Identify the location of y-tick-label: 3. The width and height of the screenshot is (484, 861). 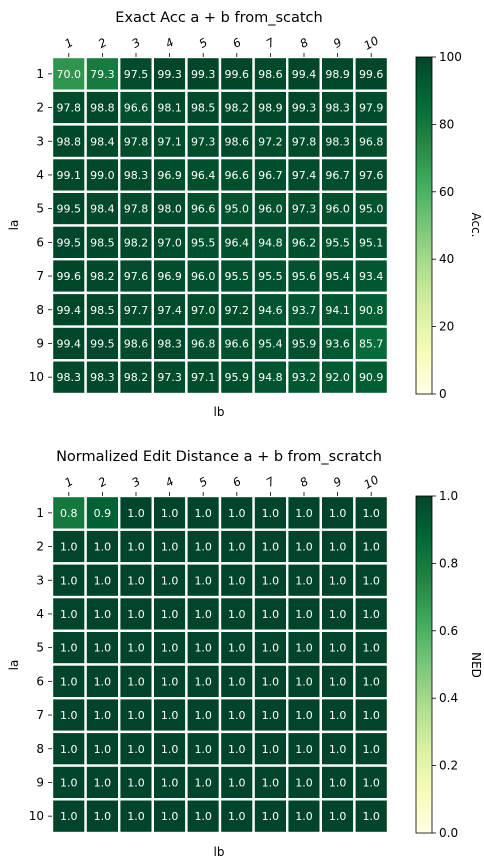
(40, 141).